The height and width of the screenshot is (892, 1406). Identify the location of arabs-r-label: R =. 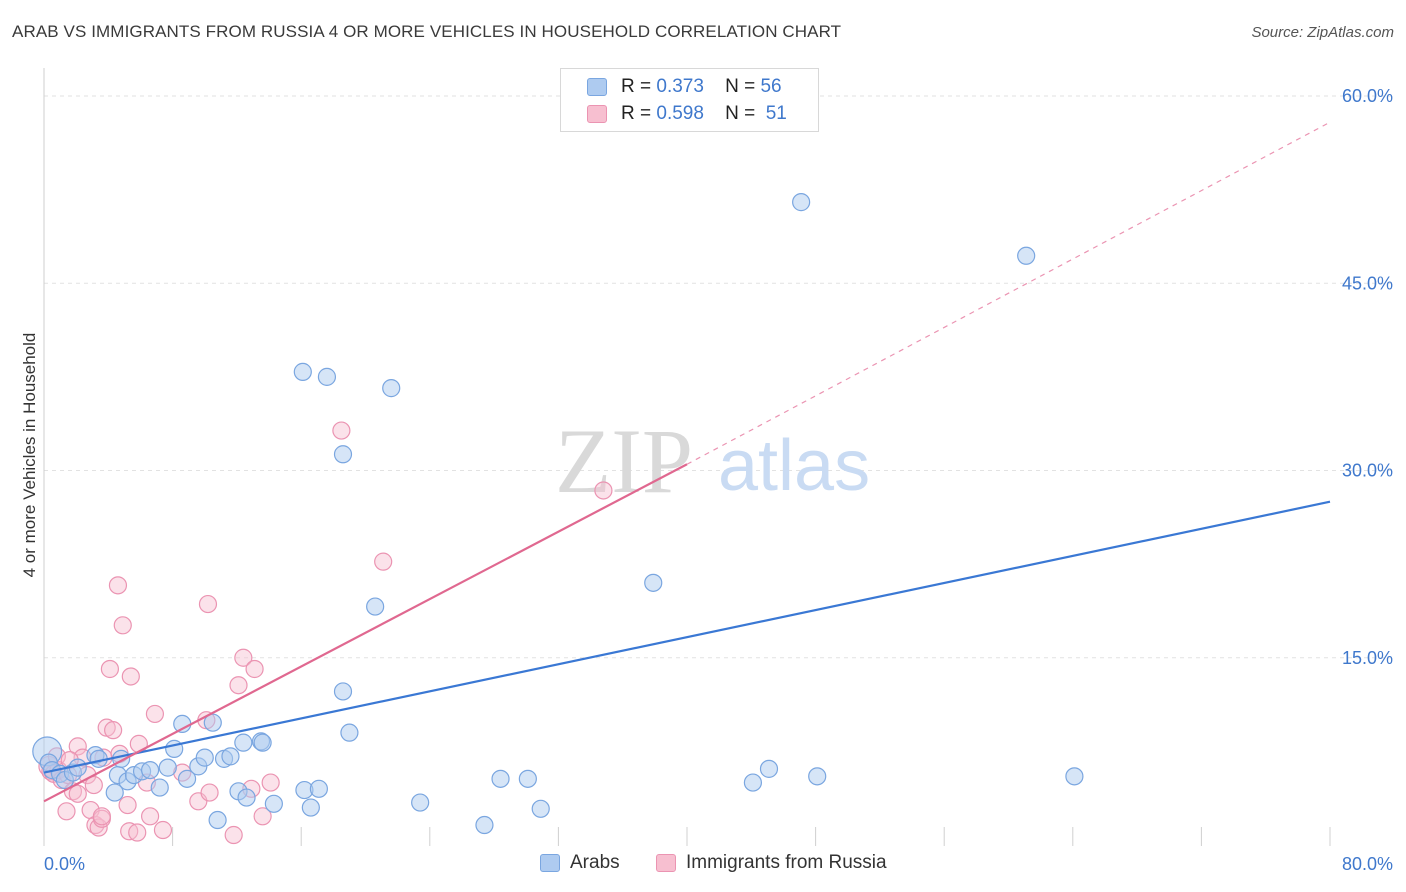
(636, 86).